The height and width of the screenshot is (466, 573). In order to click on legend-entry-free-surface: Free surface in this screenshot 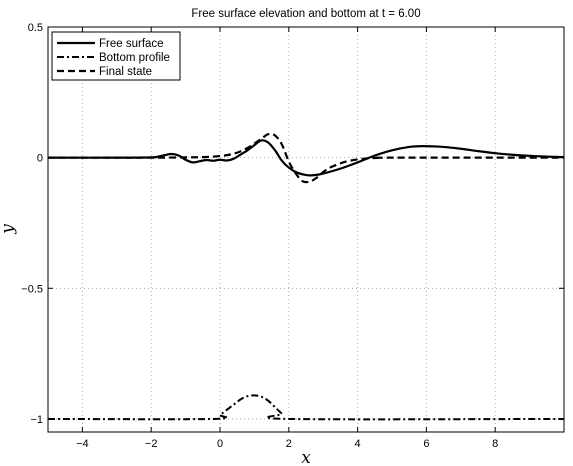, I will do `click(131, 44)`.